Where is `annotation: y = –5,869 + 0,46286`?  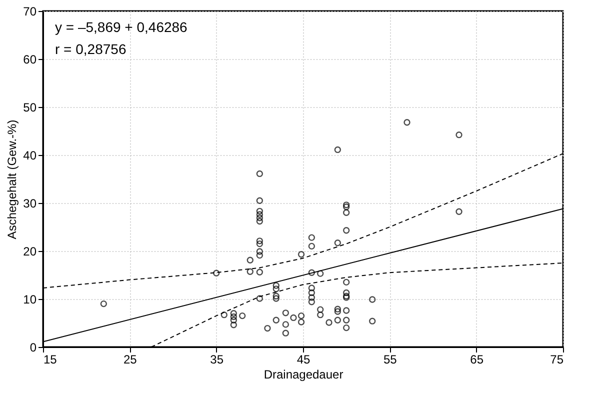
annotation: y = –5,869 + 0,46286 is located at coordinates (121, 27).